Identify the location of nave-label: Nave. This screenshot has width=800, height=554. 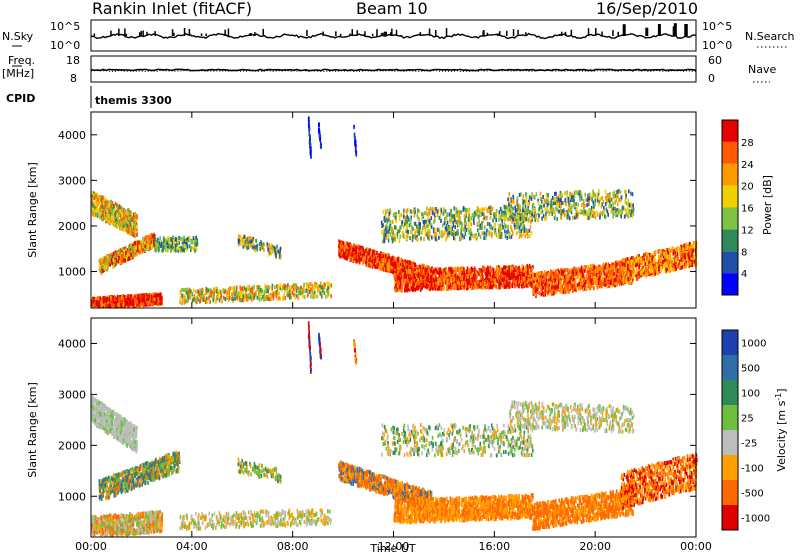
(762, 69).